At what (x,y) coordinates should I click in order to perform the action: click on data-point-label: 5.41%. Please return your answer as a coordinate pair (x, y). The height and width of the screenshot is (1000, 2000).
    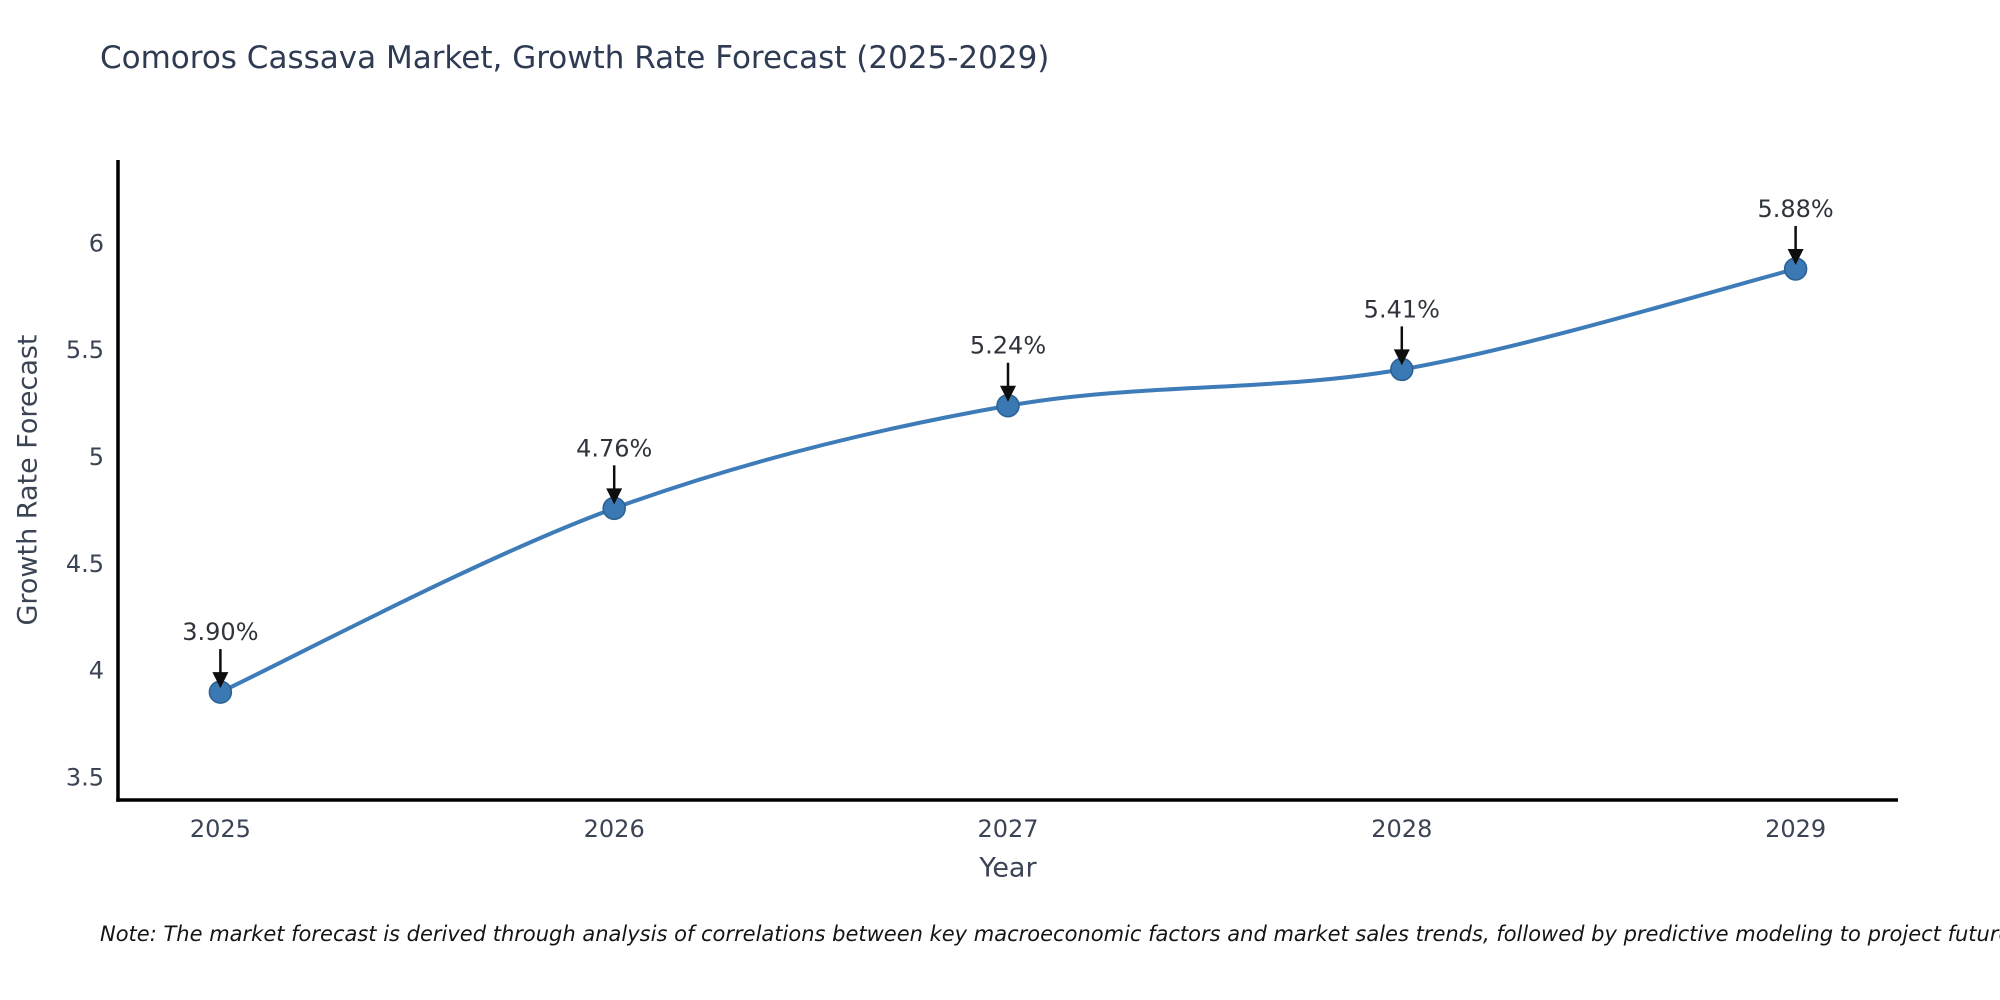
    Looking at the image, I should click on (1402, 309).